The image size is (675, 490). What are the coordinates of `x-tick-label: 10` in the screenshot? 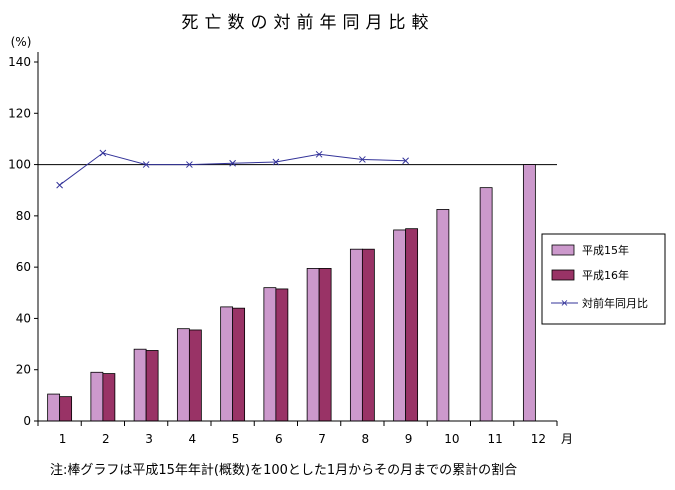 It's located at (451, 439).